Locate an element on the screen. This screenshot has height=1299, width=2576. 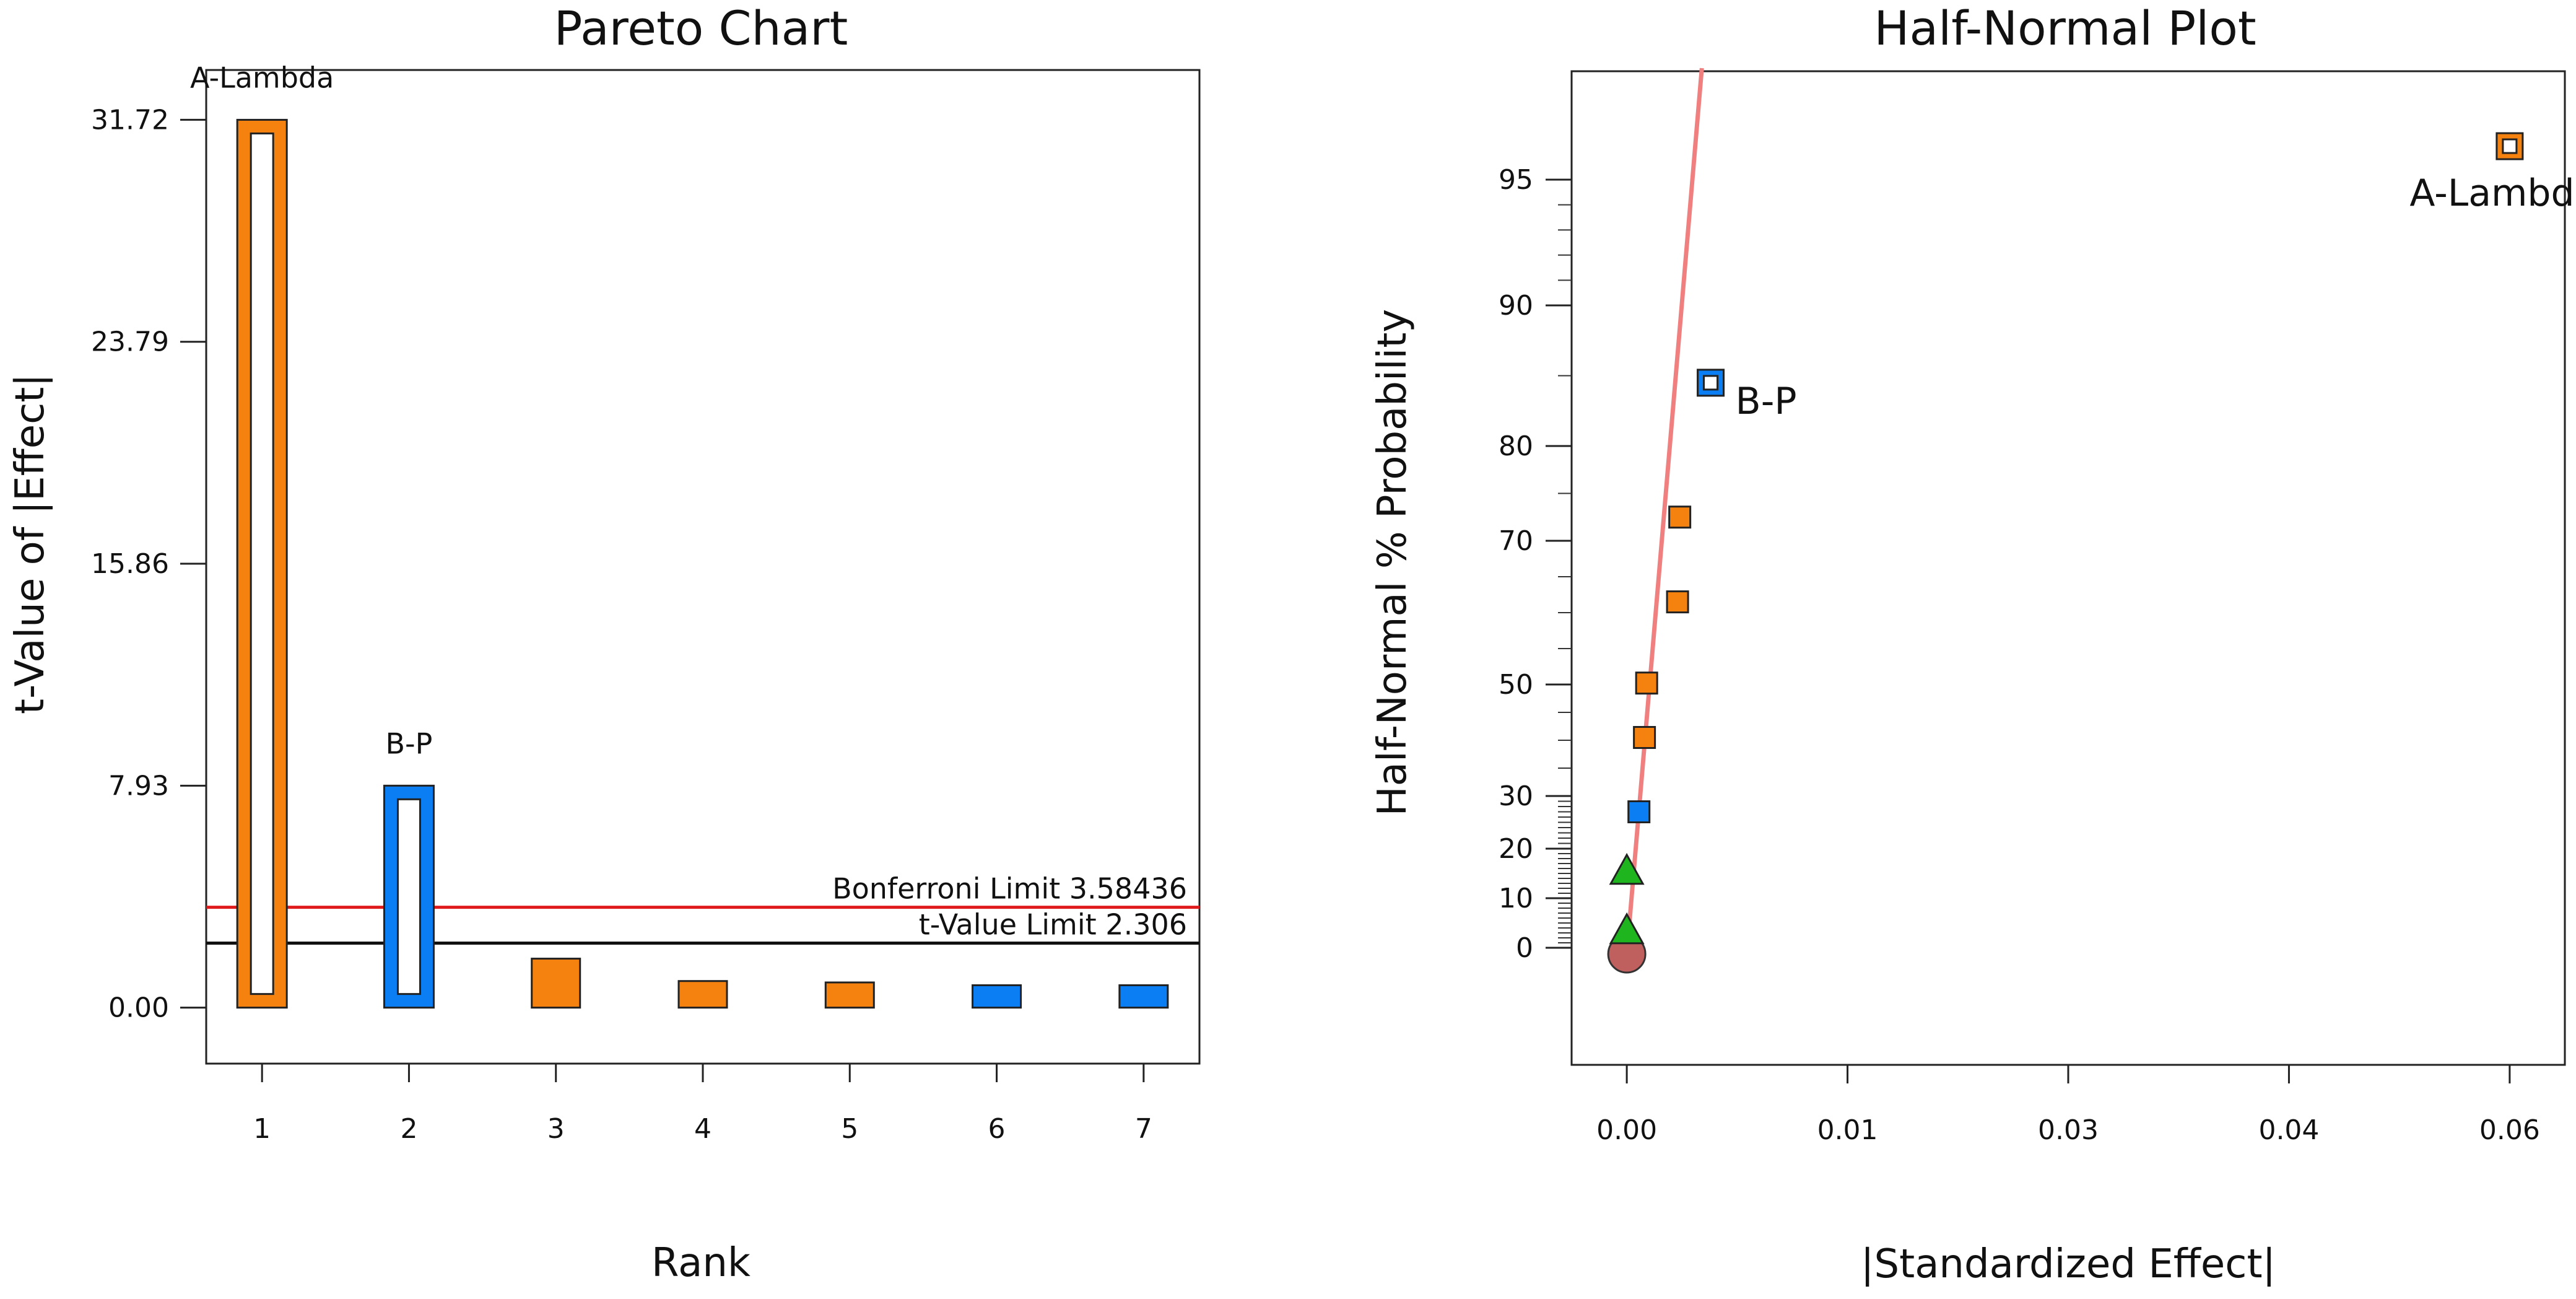
half-normal-y-axis-title: Half-Normal % Probability is located at coordinates (1393, 562).